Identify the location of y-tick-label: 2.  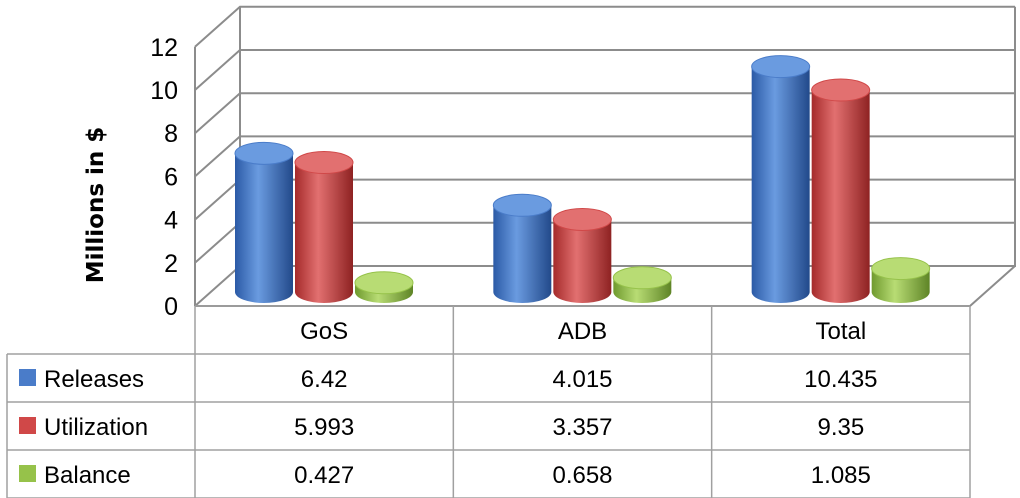
(171, 264).